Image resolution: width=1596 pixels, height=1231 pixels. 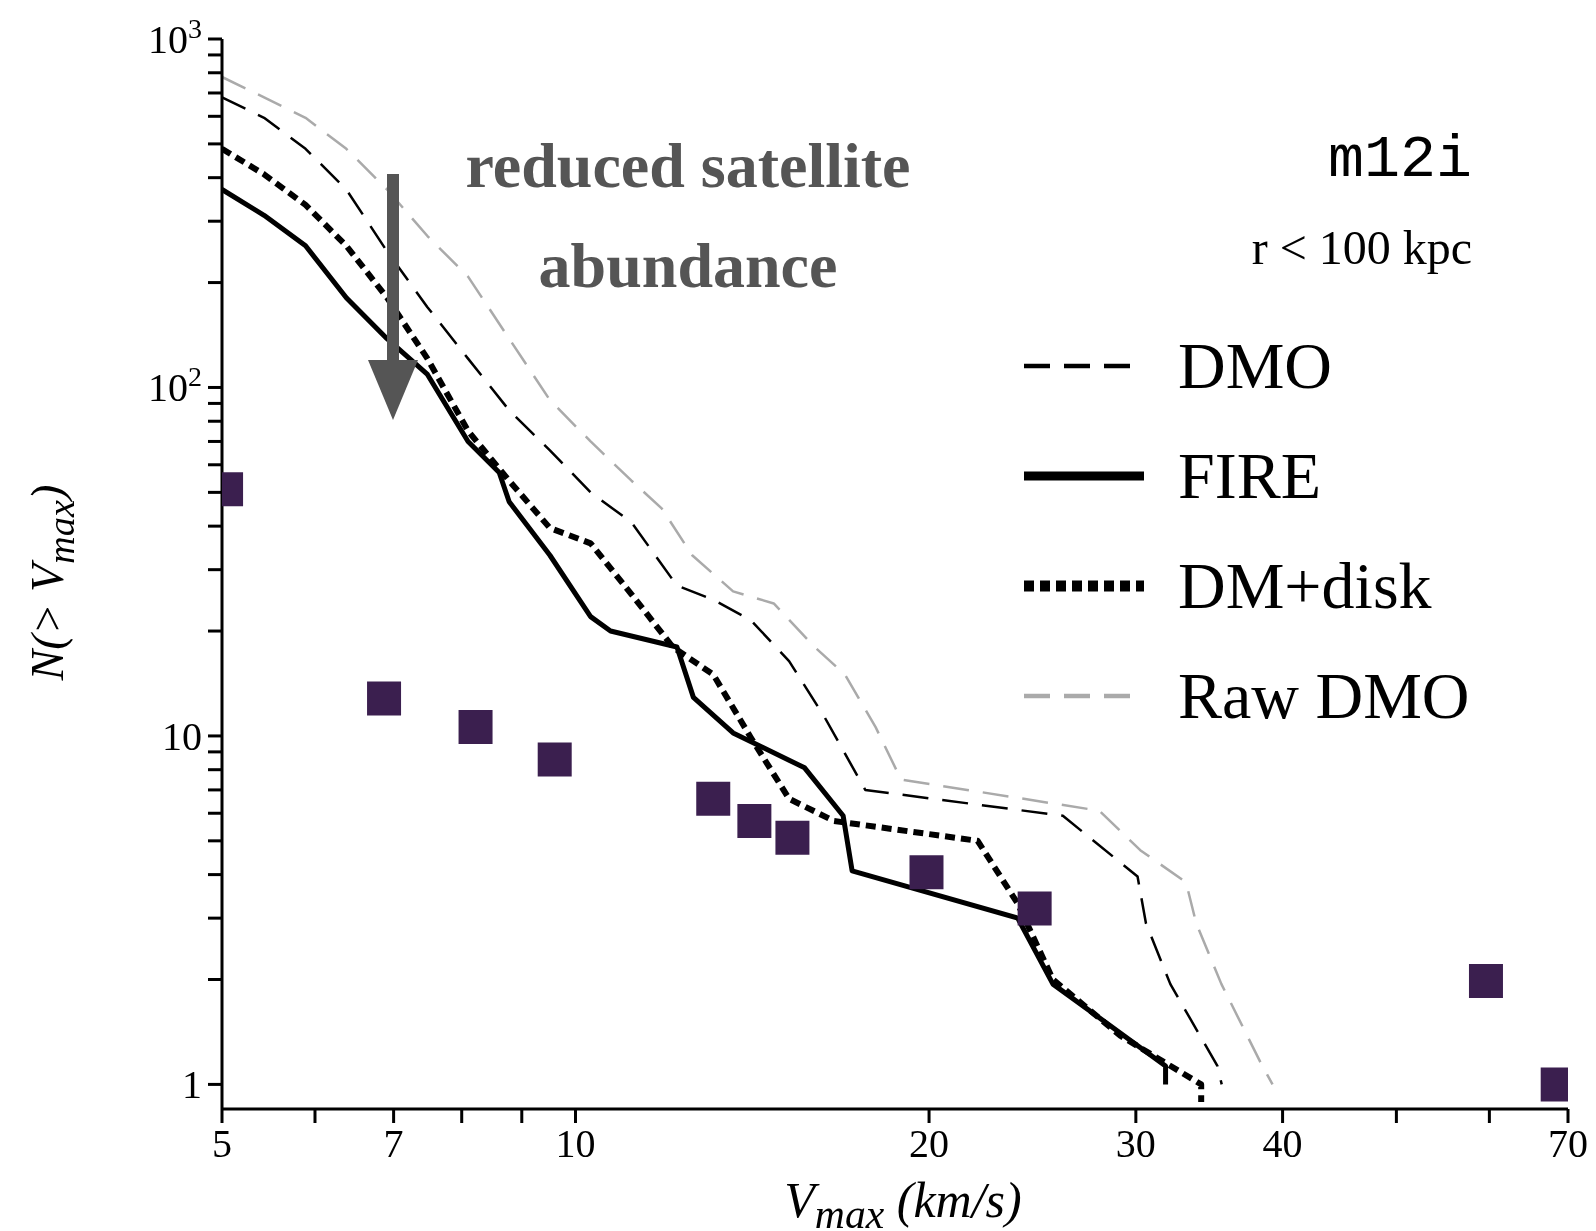 I want to click on y-tick-label: 1, so click(x=192, y=1085).